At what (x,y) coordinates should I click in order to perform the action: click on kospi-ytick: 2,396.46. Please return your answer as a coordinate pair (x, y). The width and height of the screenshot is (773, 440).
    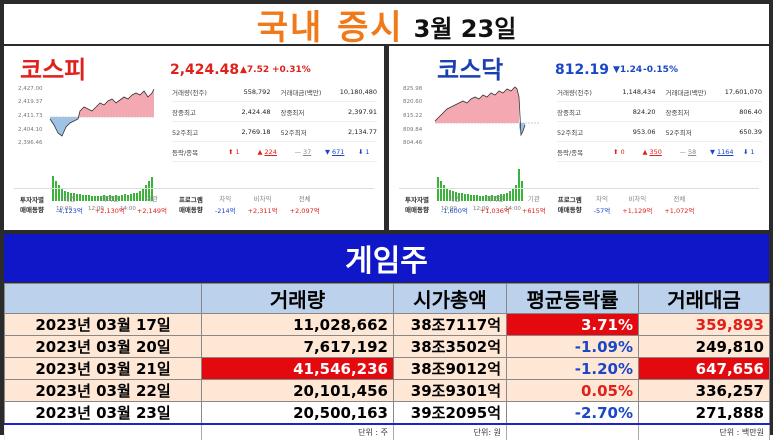
    Looking at the image, I should click on (30, 143).